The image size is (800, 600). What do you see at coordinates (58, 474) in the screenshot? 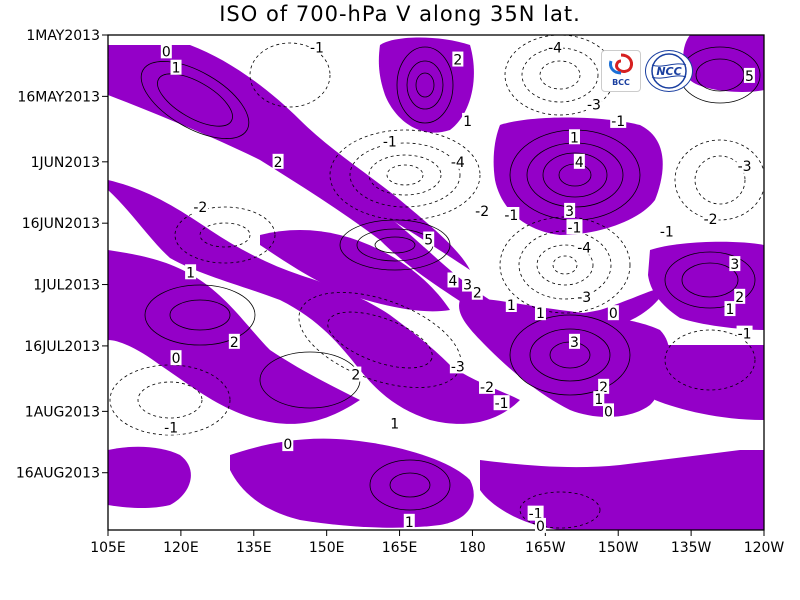
I see `y-tick-label: 16AUG2013` at bounding box center [58, 474].